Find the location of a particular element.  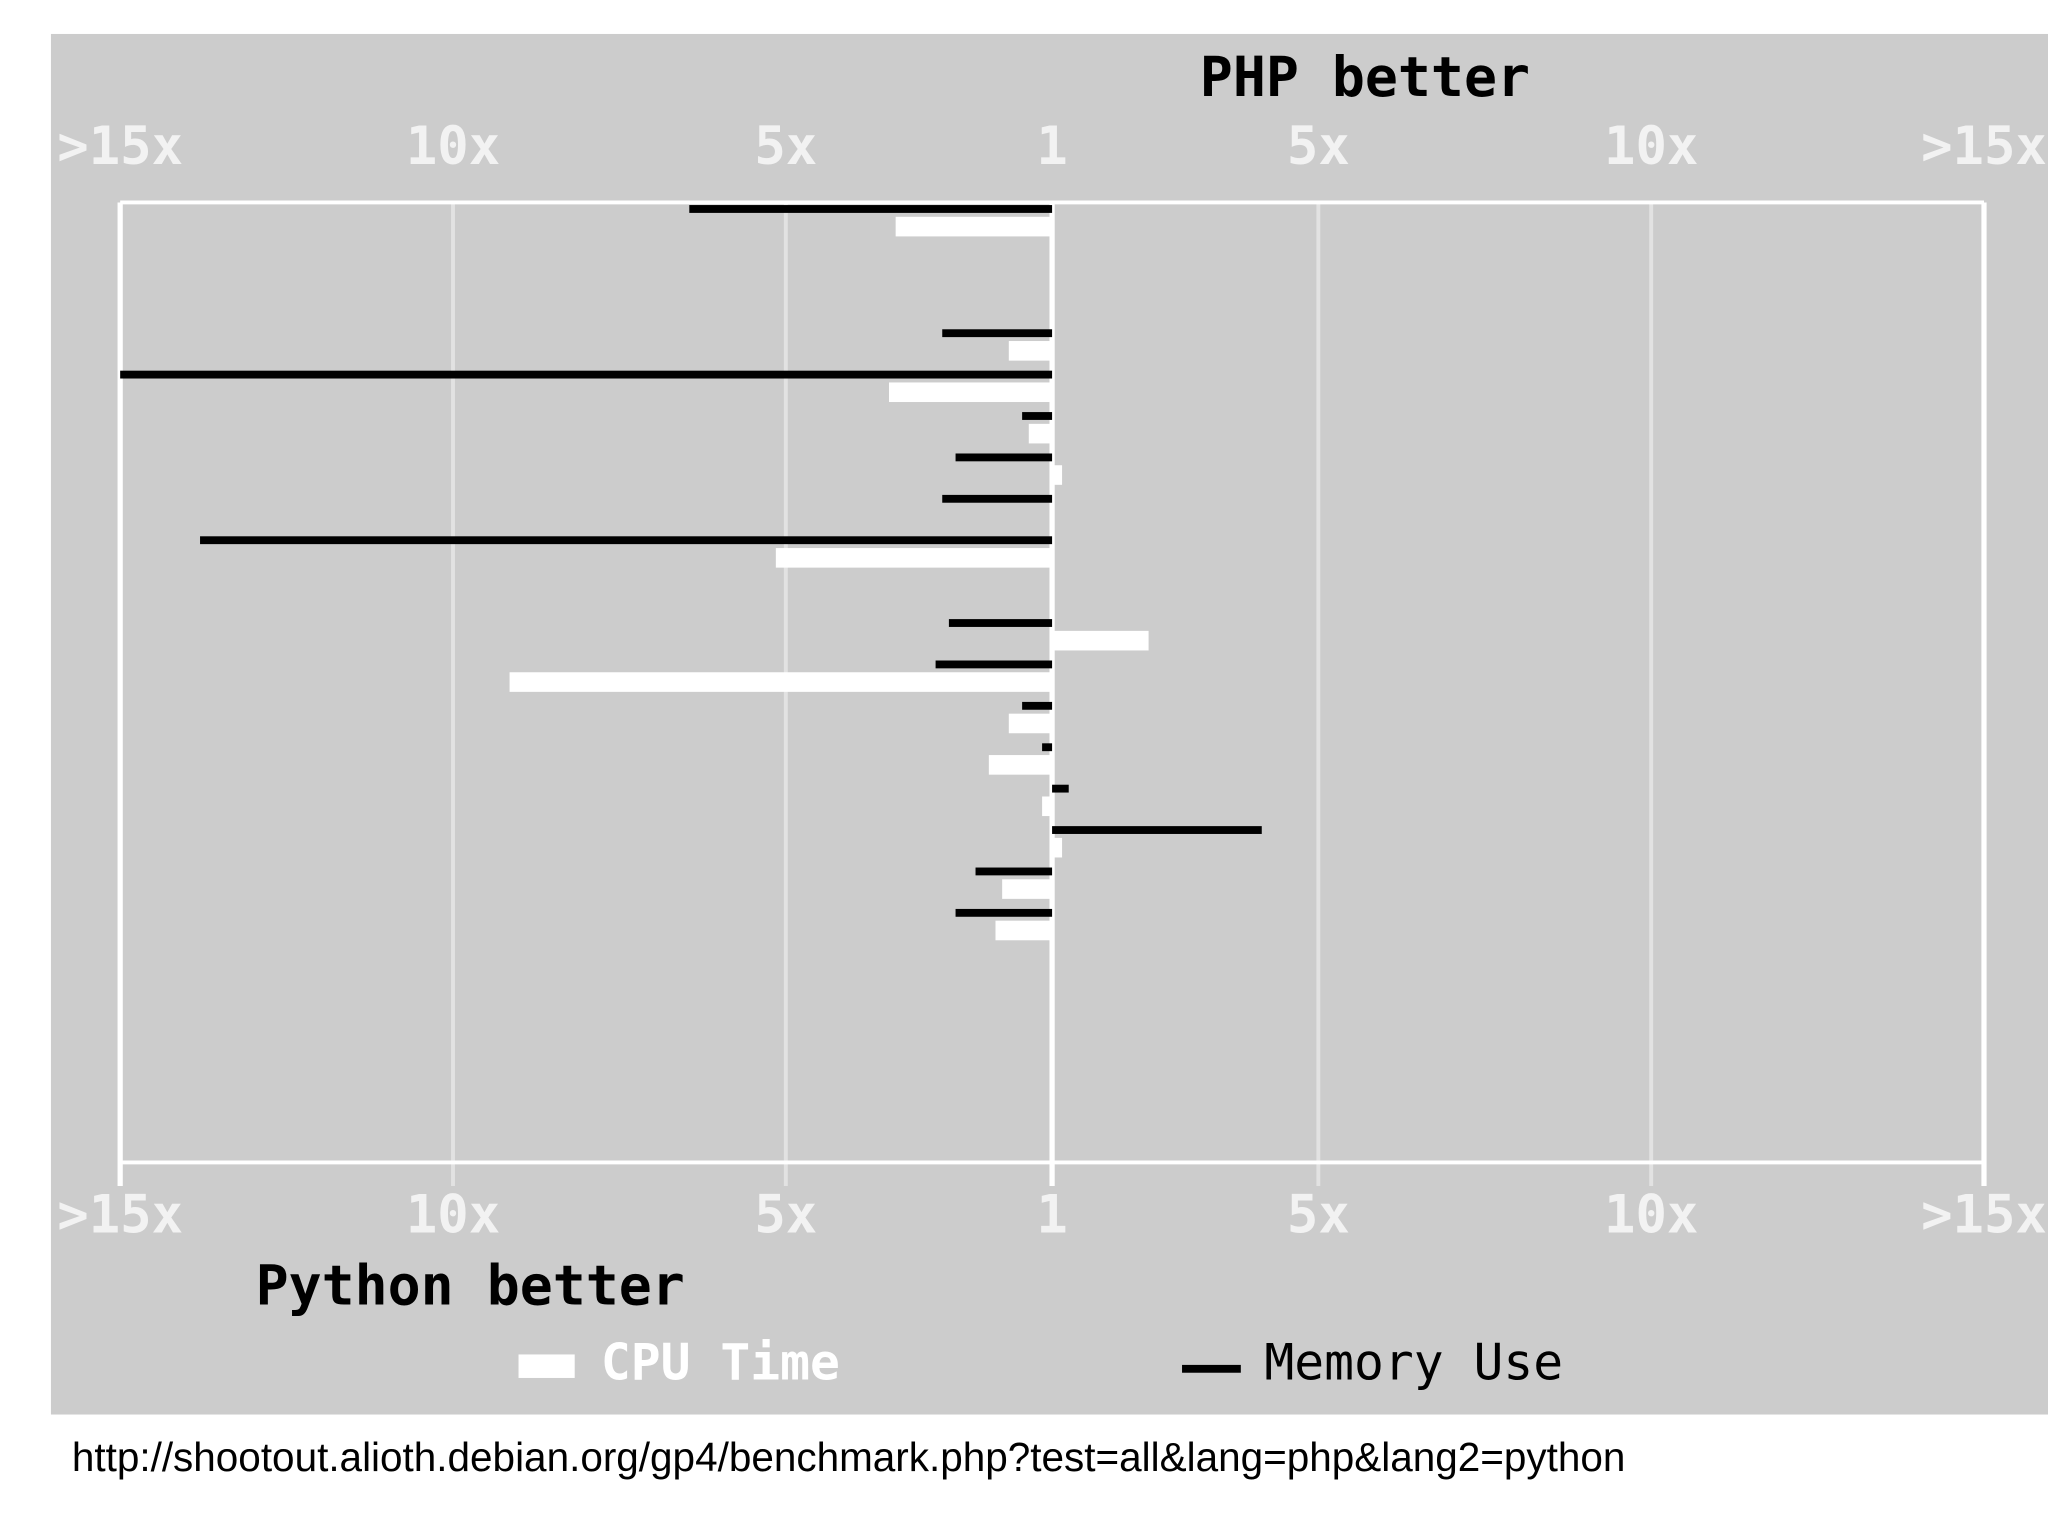

legend-label: CPU Time is located at coordinates (720, 1363).